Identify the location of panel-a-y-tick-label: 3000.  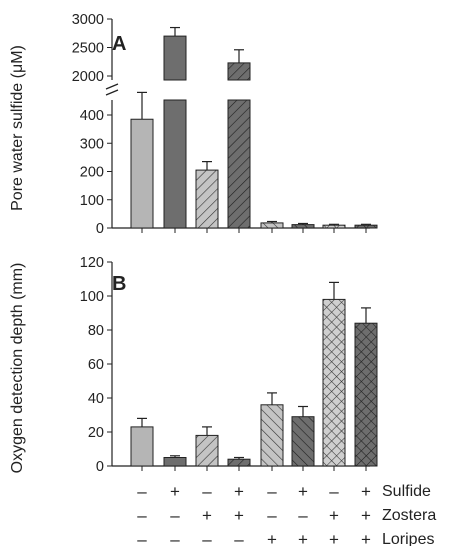
(88, 20).